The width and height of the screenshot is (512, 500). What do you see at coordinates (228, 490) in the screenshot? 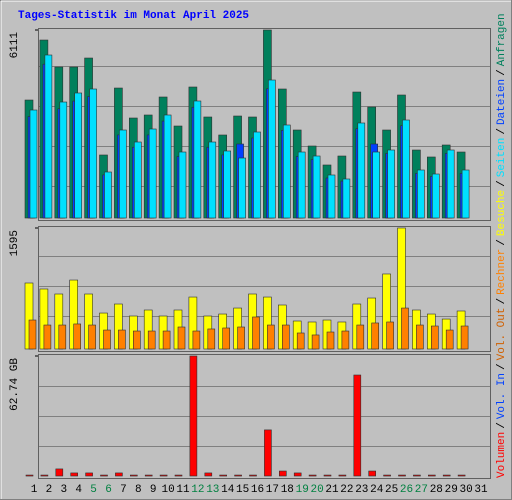
I see `x-tick-label: 14` at bounding box center [228, 490].